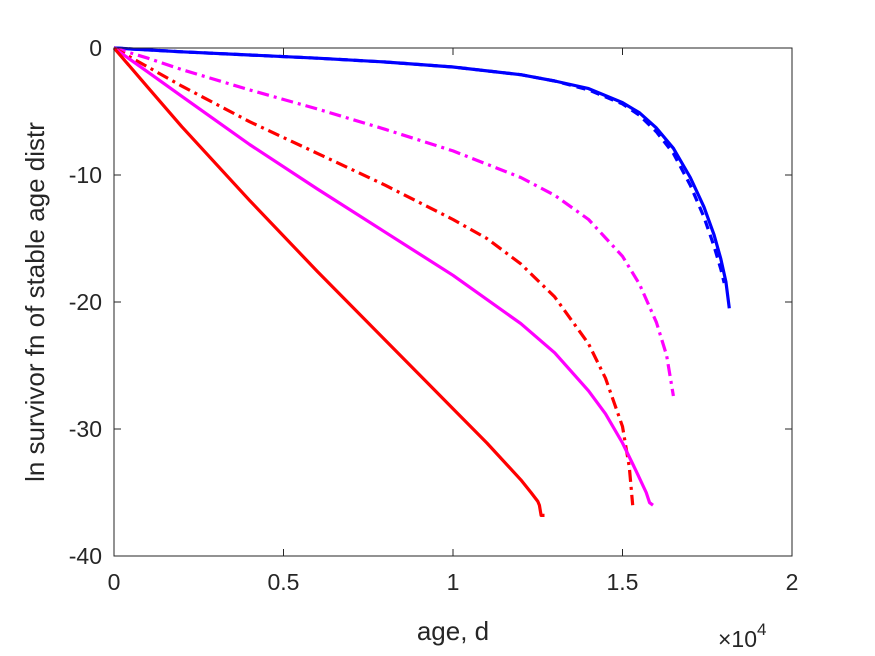  I want to click on y-tick-label: -30, so click(85, 429).